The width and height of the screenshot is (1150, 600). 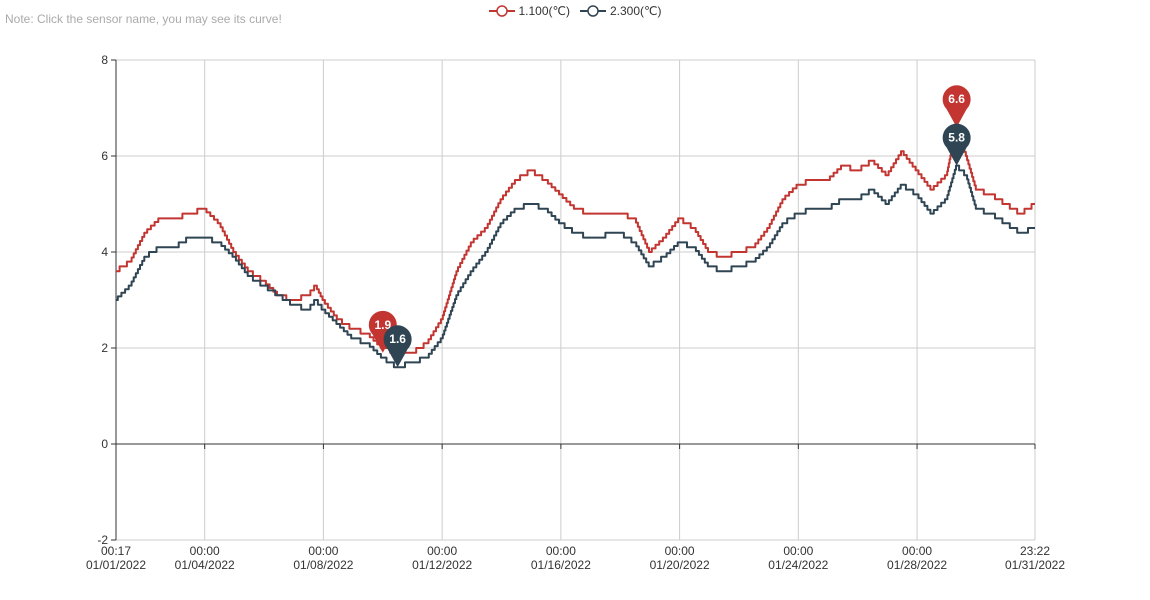 I want to click on y-tick-label: 6, so click(x=104, y=156).